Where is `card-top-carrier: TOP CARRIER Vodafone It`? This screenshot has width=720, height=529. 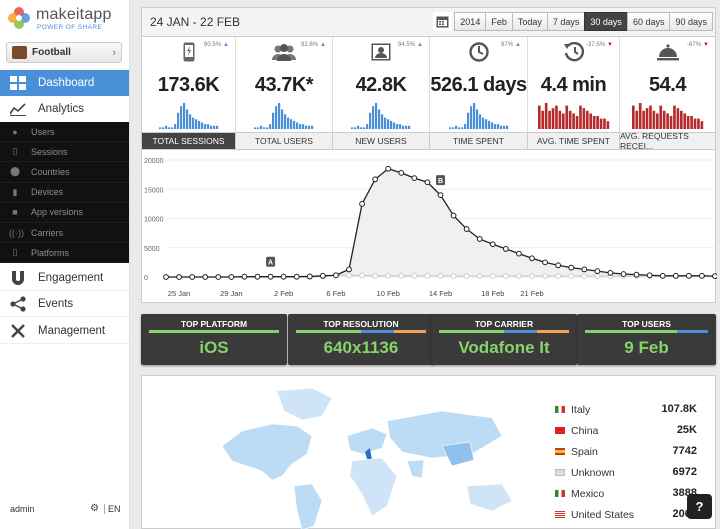 card-top-carrier: TOP CARRIER Vodafone It is located at coordinates (504, 339).